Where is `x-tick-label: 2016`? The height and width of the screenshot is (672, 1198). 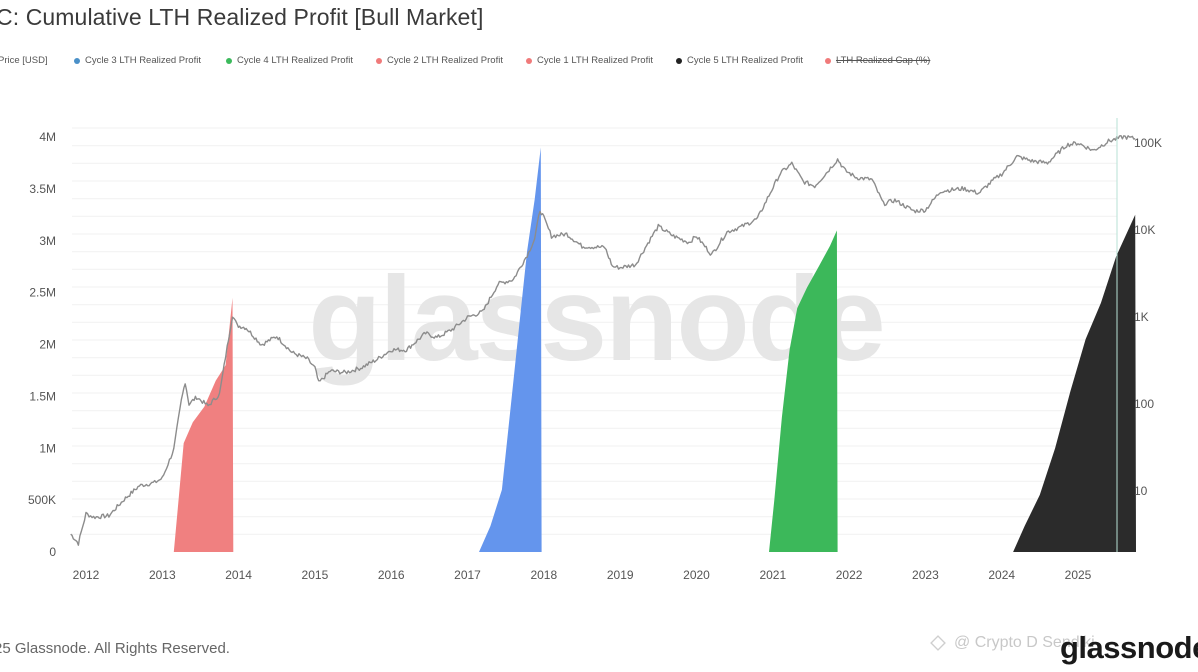
x-tick-label: 2016 is located at coordinates (391, 575).